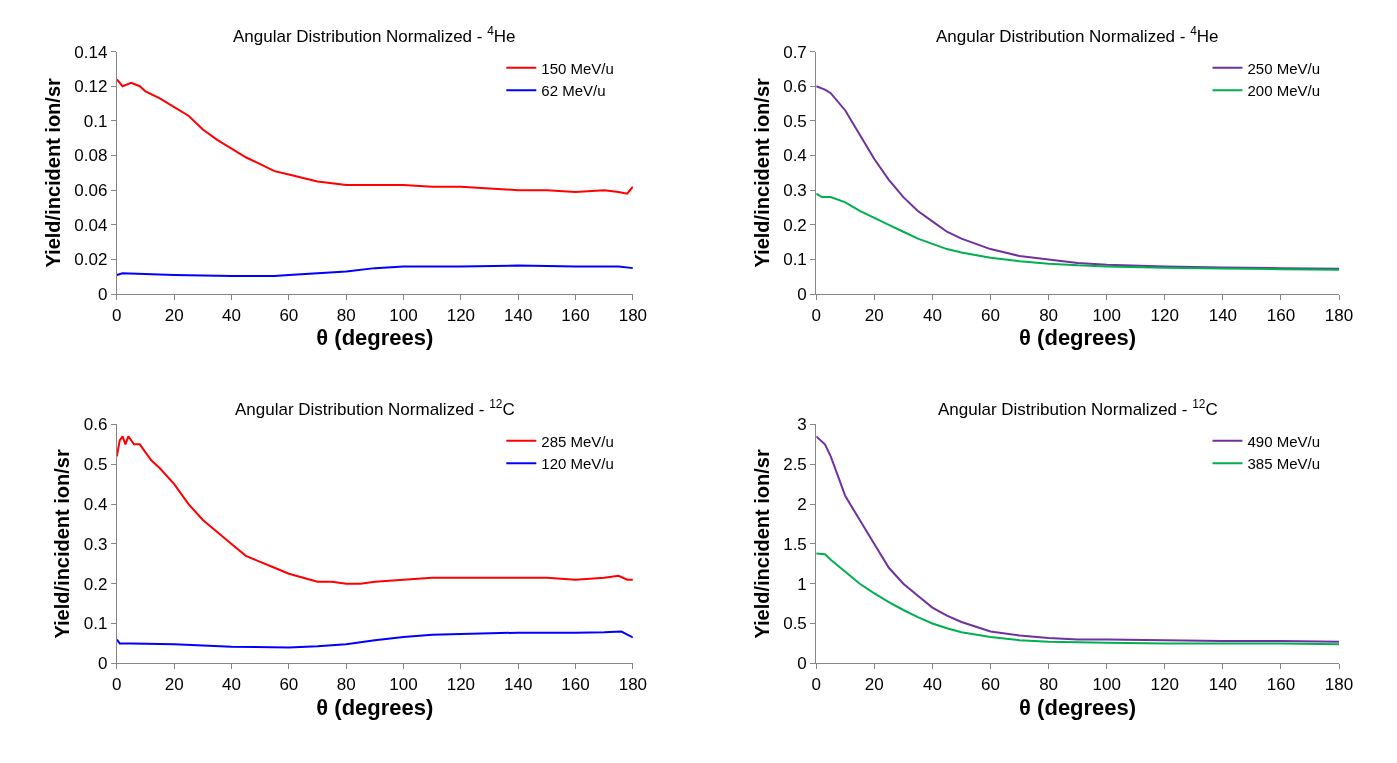 The image size is (1397, 763). What do you see at coordinates (577, 68) in the screenshot?
I see `legend-label: 150 MeV/u` at bounding box center [577, 68].